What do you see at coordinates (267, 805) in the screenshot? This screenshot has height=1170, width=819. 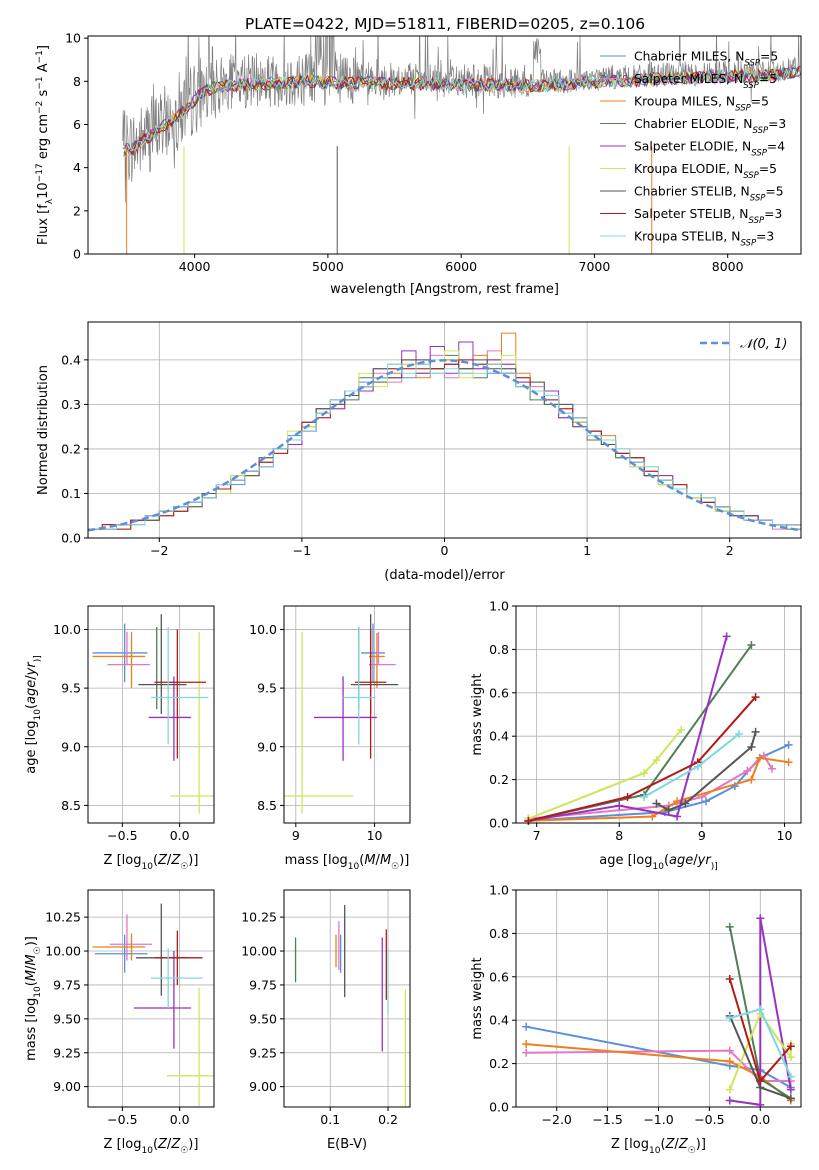 I see `y-tick-label: 8.5` at bounding box center [267, 805].